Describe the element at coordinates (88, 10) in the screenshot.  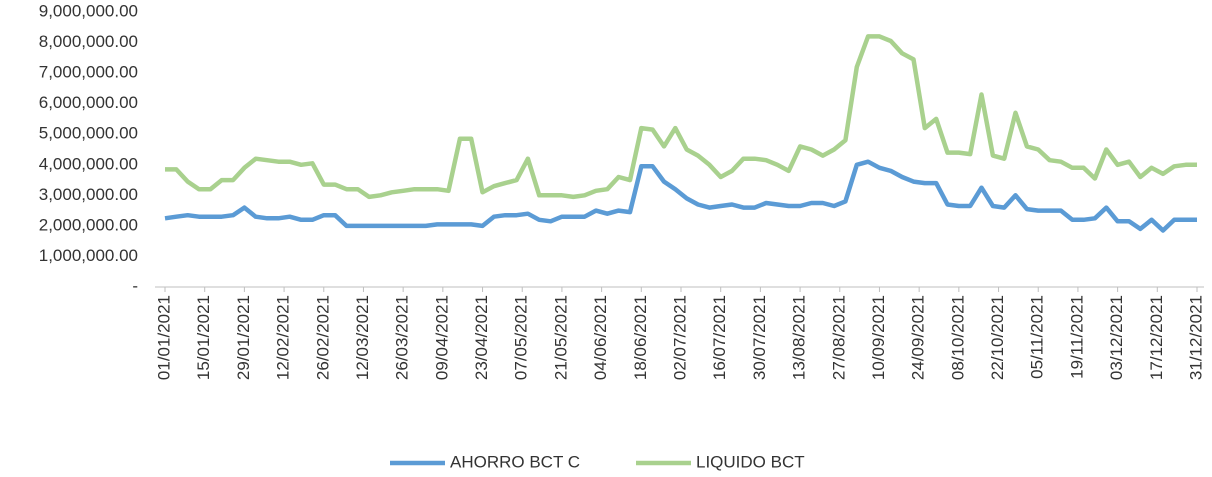
I see `y-tick-label: 9,000,000.00` at that location.